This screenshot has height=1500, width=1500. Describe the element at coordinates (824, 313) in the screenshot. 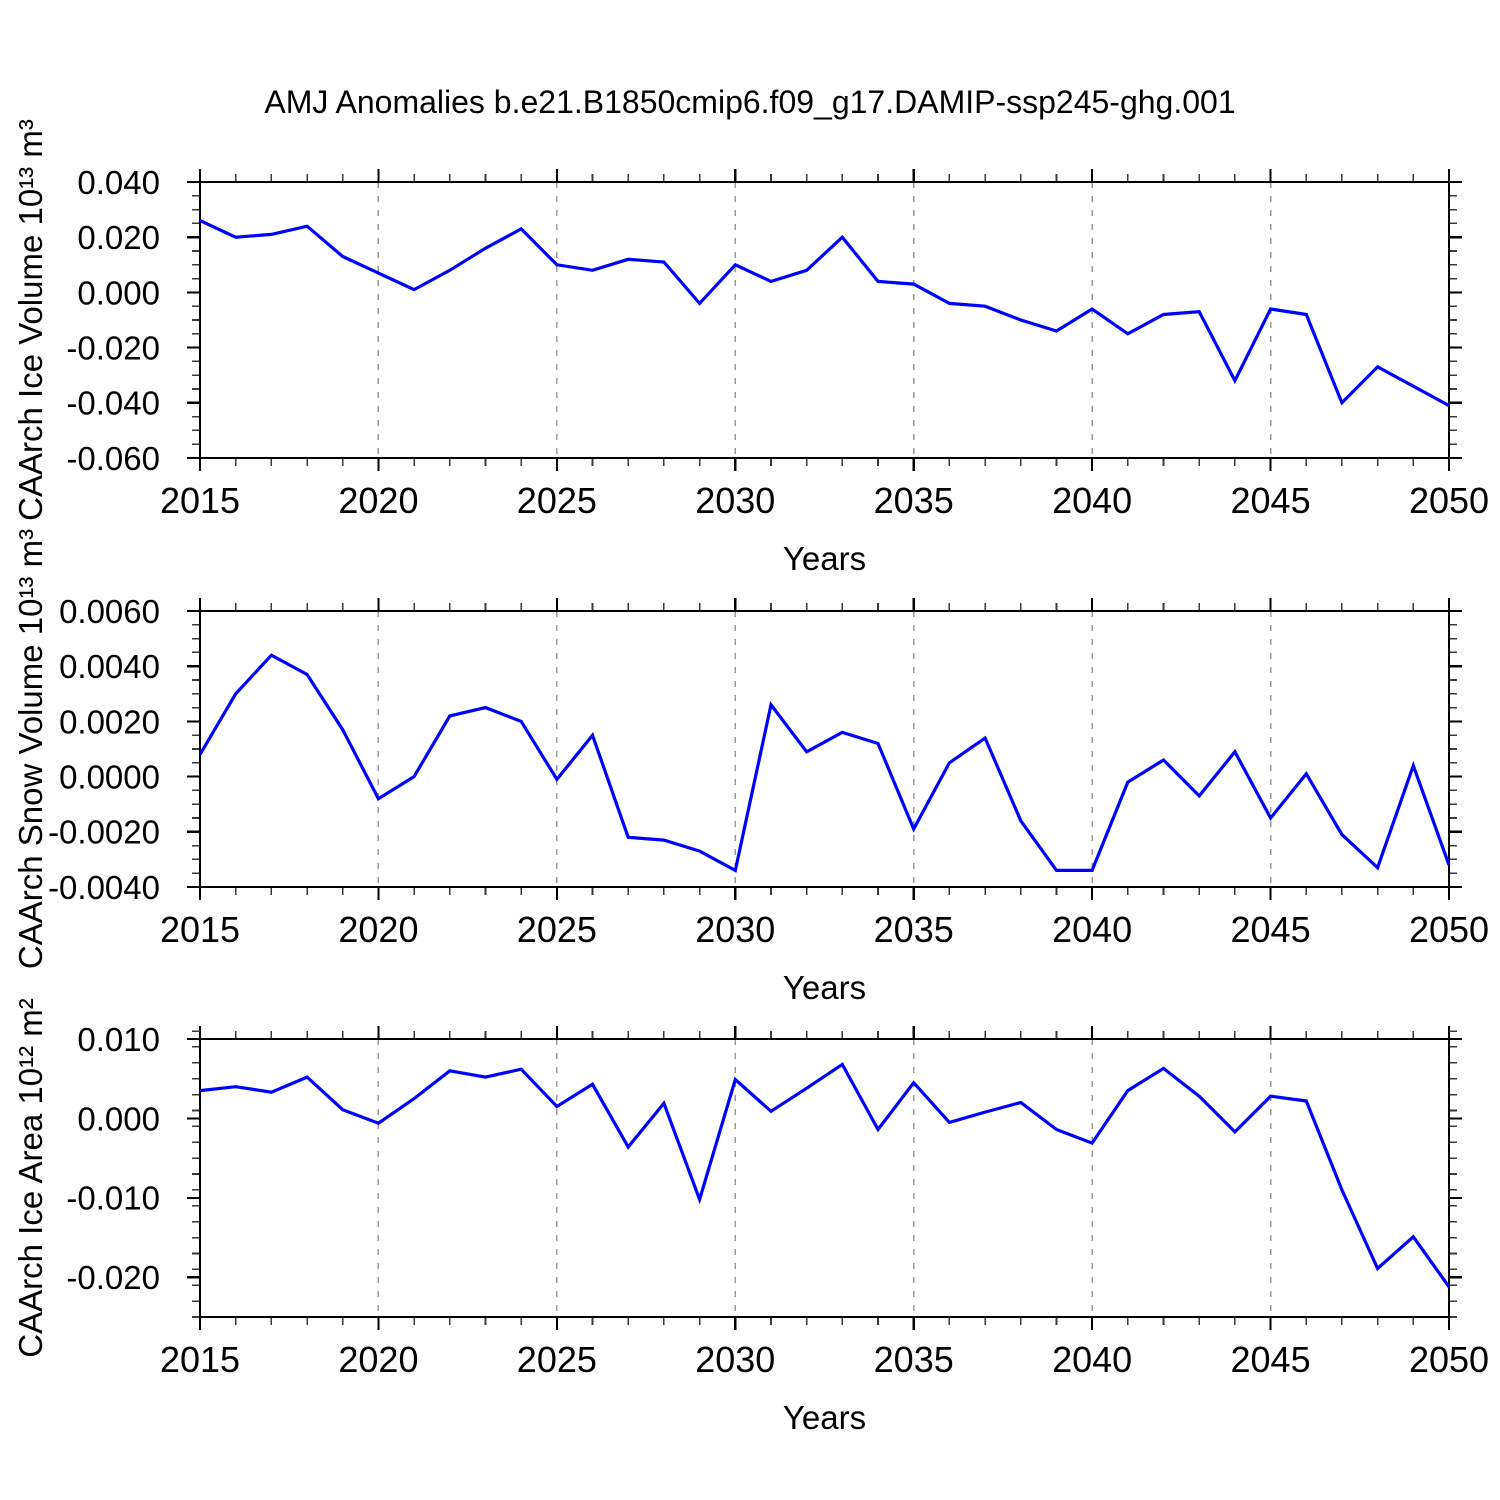

I see `series-line-ice-volume` at that location.